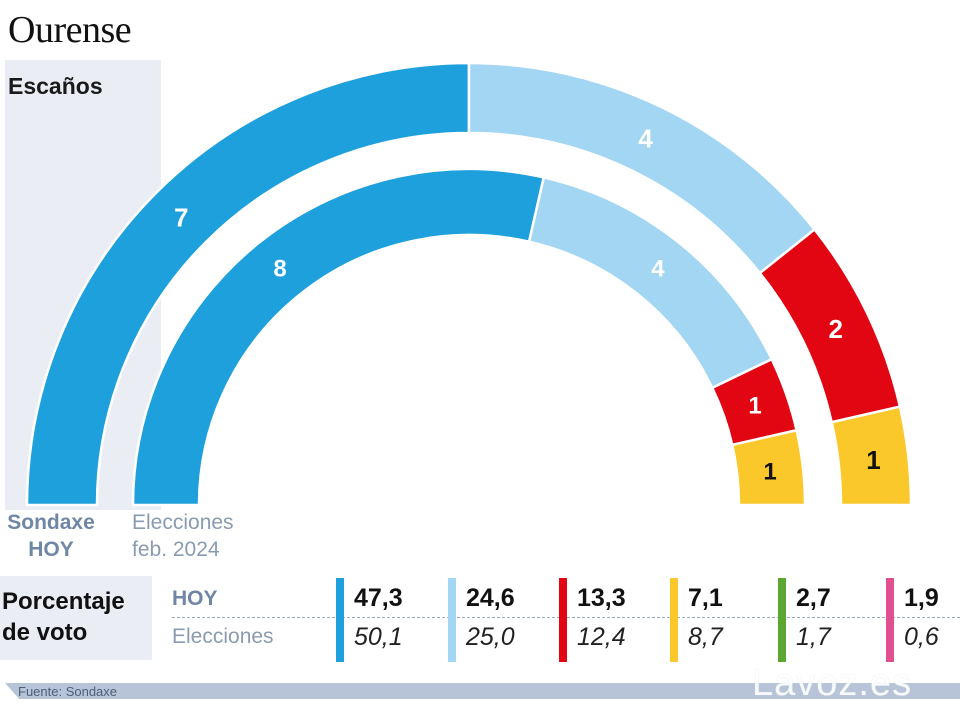 Image resolution: width=960 pixels, height=710 pixels. I want to click on seat-label-ring2-party3: 1, so click(754, 406).